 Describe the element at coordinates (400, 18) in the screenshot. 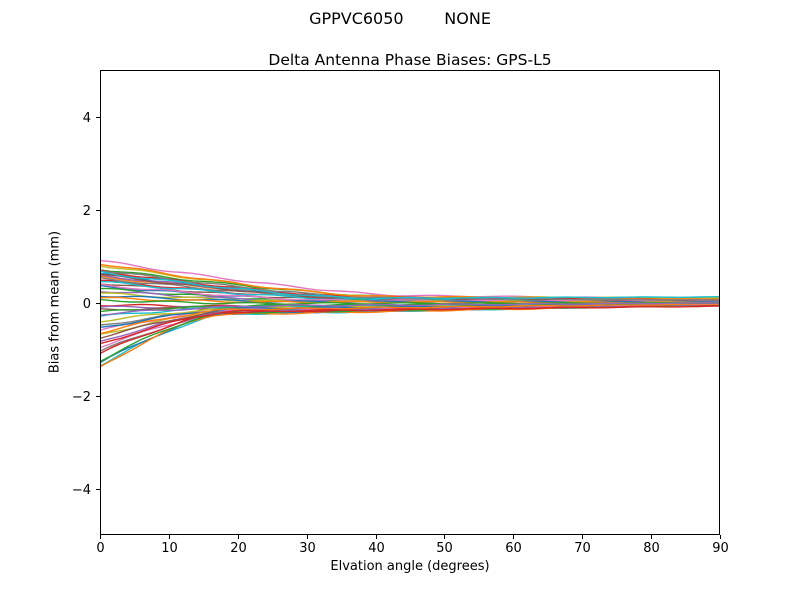

I see `figure-suptitle: GPPVC6050 NONE` at that location.